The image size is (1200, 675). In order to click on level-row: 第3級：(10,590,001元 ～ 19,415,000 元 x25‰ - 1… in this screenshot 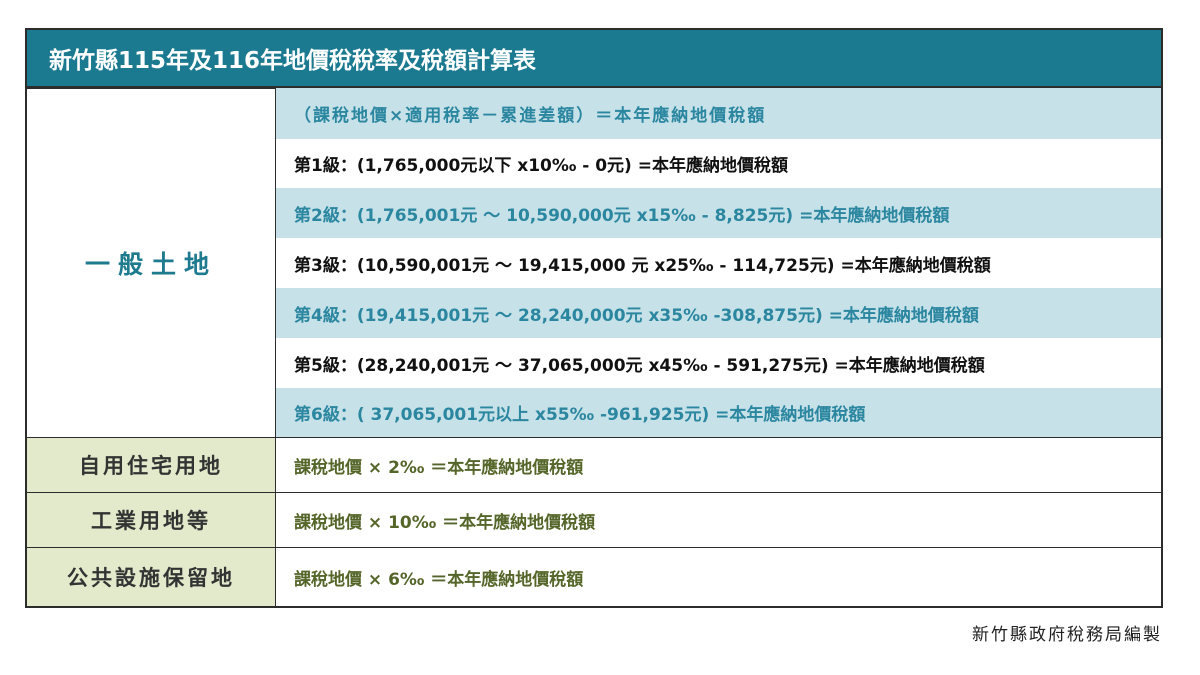, I will do `click(718, 263)`.